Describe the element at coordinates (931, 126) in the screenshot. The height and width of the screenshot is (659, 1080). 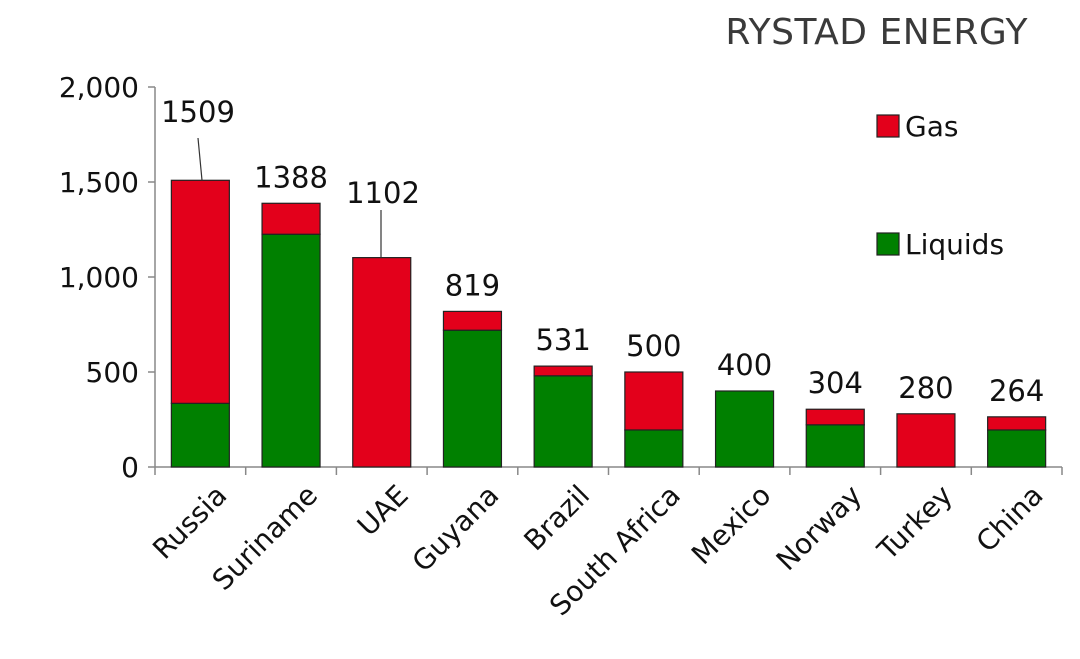
I see `legend-label-gas: Gas` at that location.